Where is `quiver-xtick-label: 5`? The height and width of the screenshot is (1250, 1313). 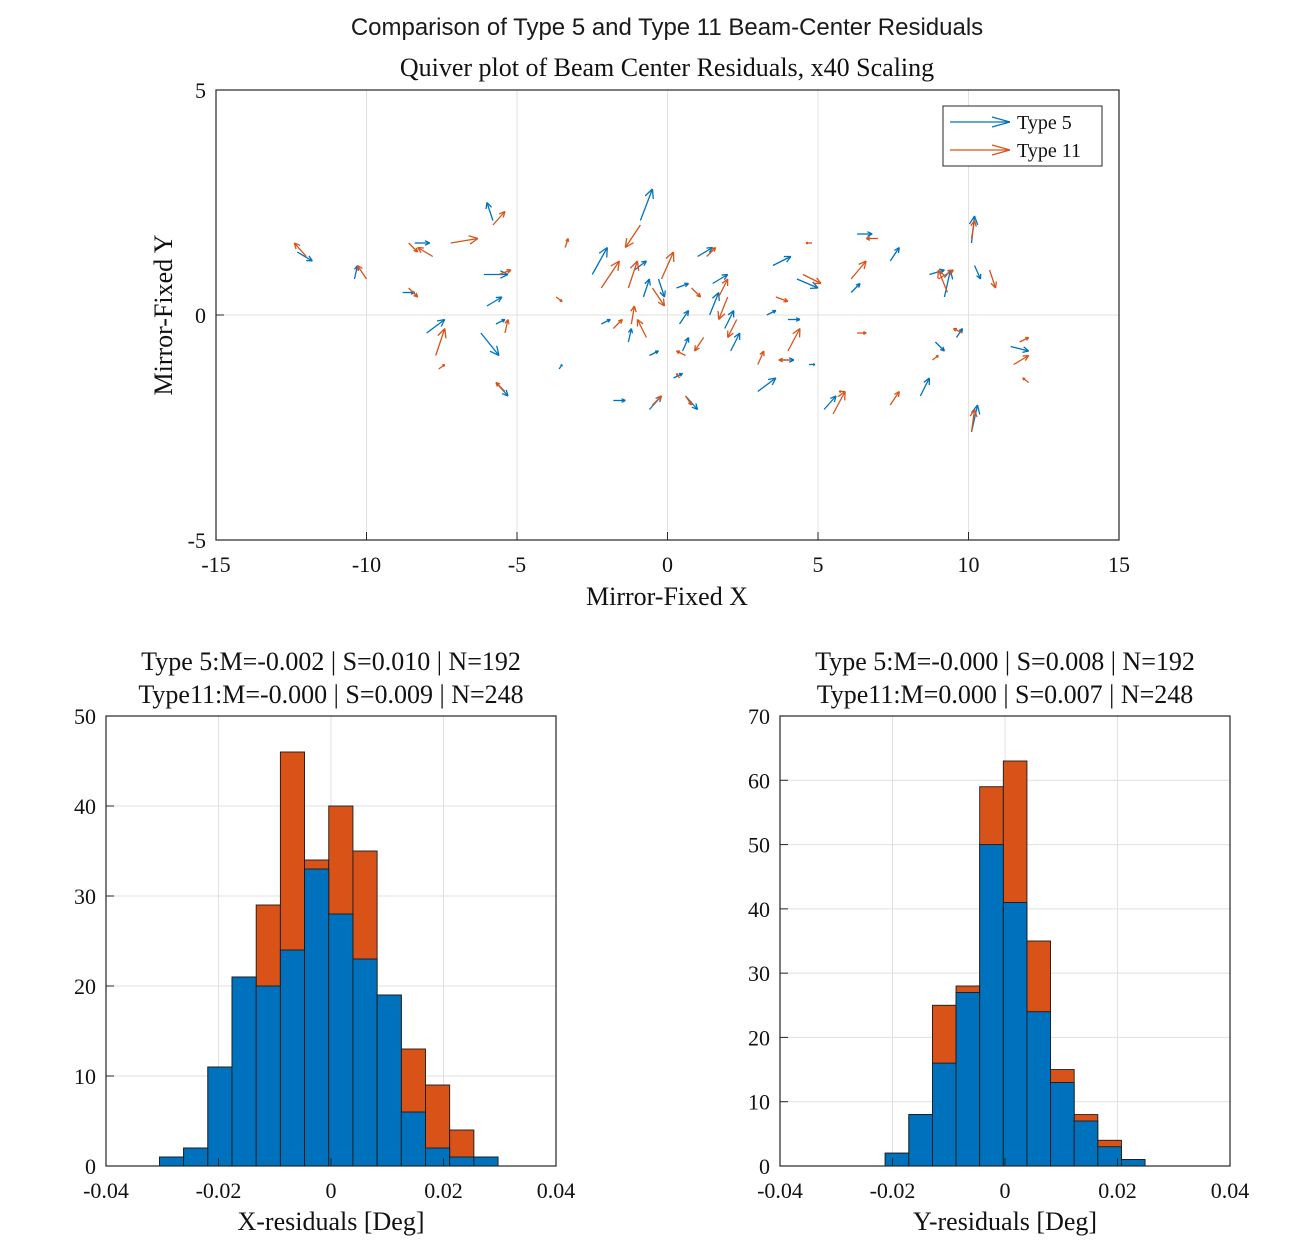
quiver-xtick-label: 5 is located at coordinates (818, 564).